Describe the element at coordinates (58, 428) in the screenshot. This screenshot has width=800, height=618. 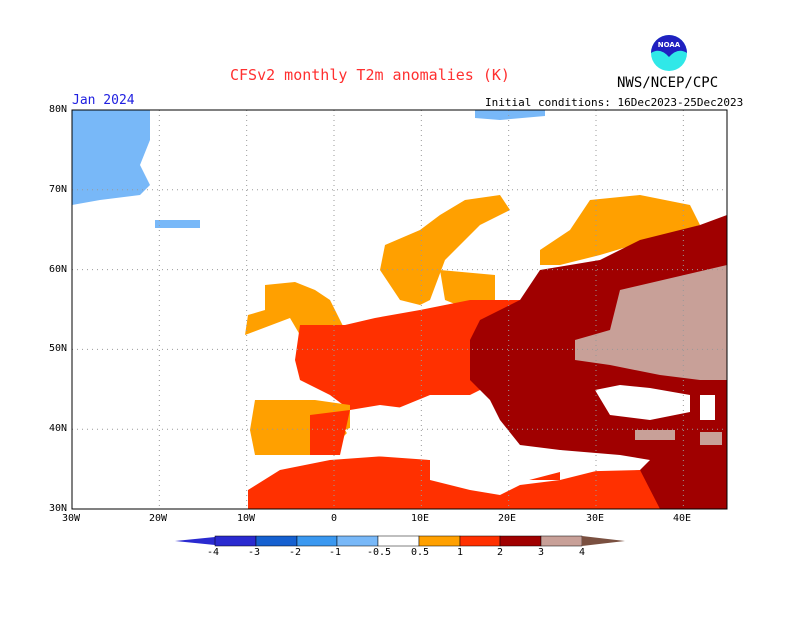
I see `lat-label: 40N` at that location.